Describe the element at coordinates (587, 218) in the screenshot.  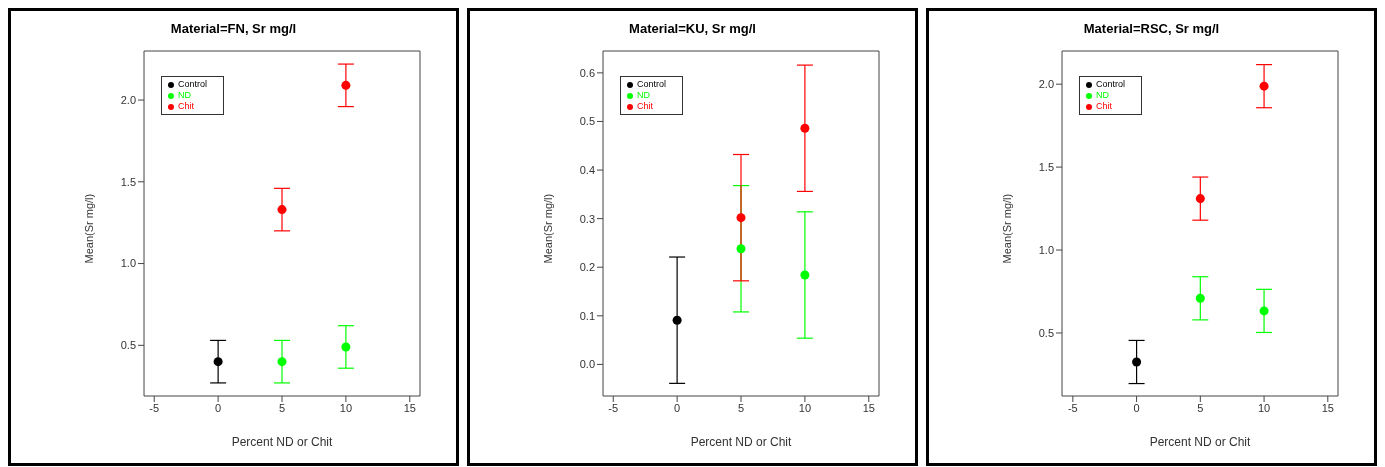
I see `y-tick-label: 0.3` at that location.